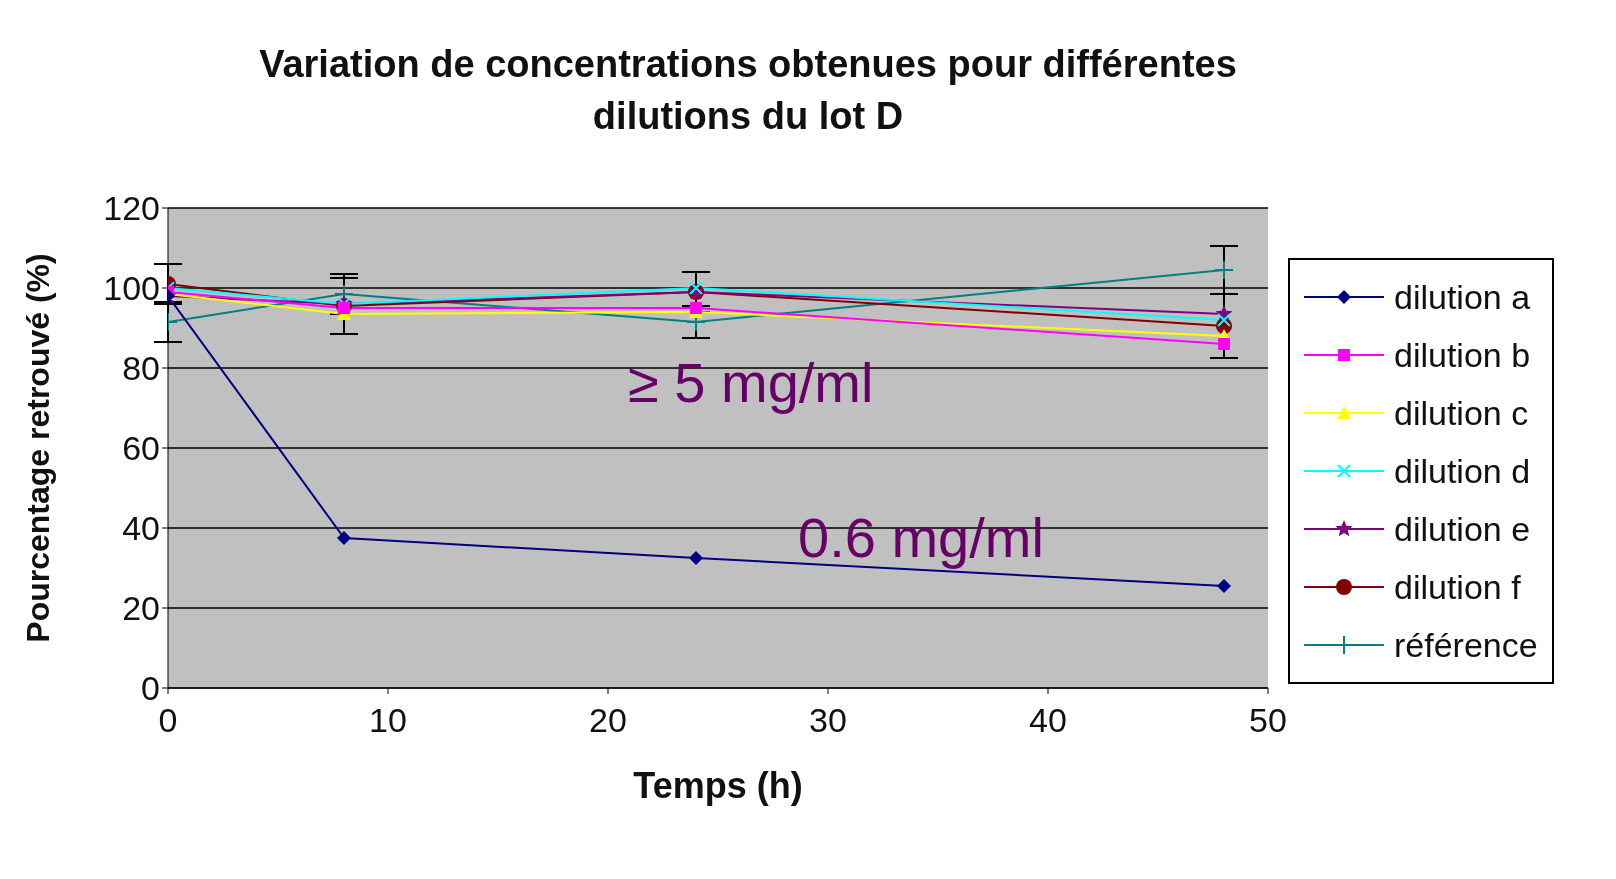 The height and width of the screenshot is (879, 1616). I want to click on annotation: ≥ 5 mg/ml, so click(751, 382).